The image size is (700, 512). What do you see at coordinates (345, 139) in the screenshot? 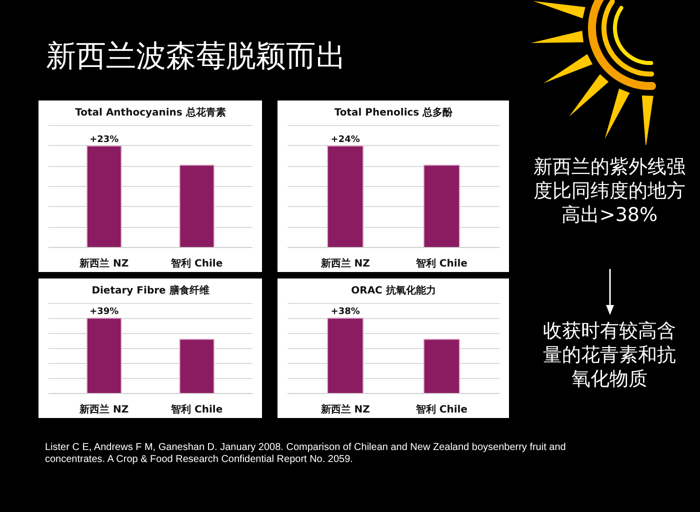
I see `annotation: +24%` at bounding box center [345, 139].